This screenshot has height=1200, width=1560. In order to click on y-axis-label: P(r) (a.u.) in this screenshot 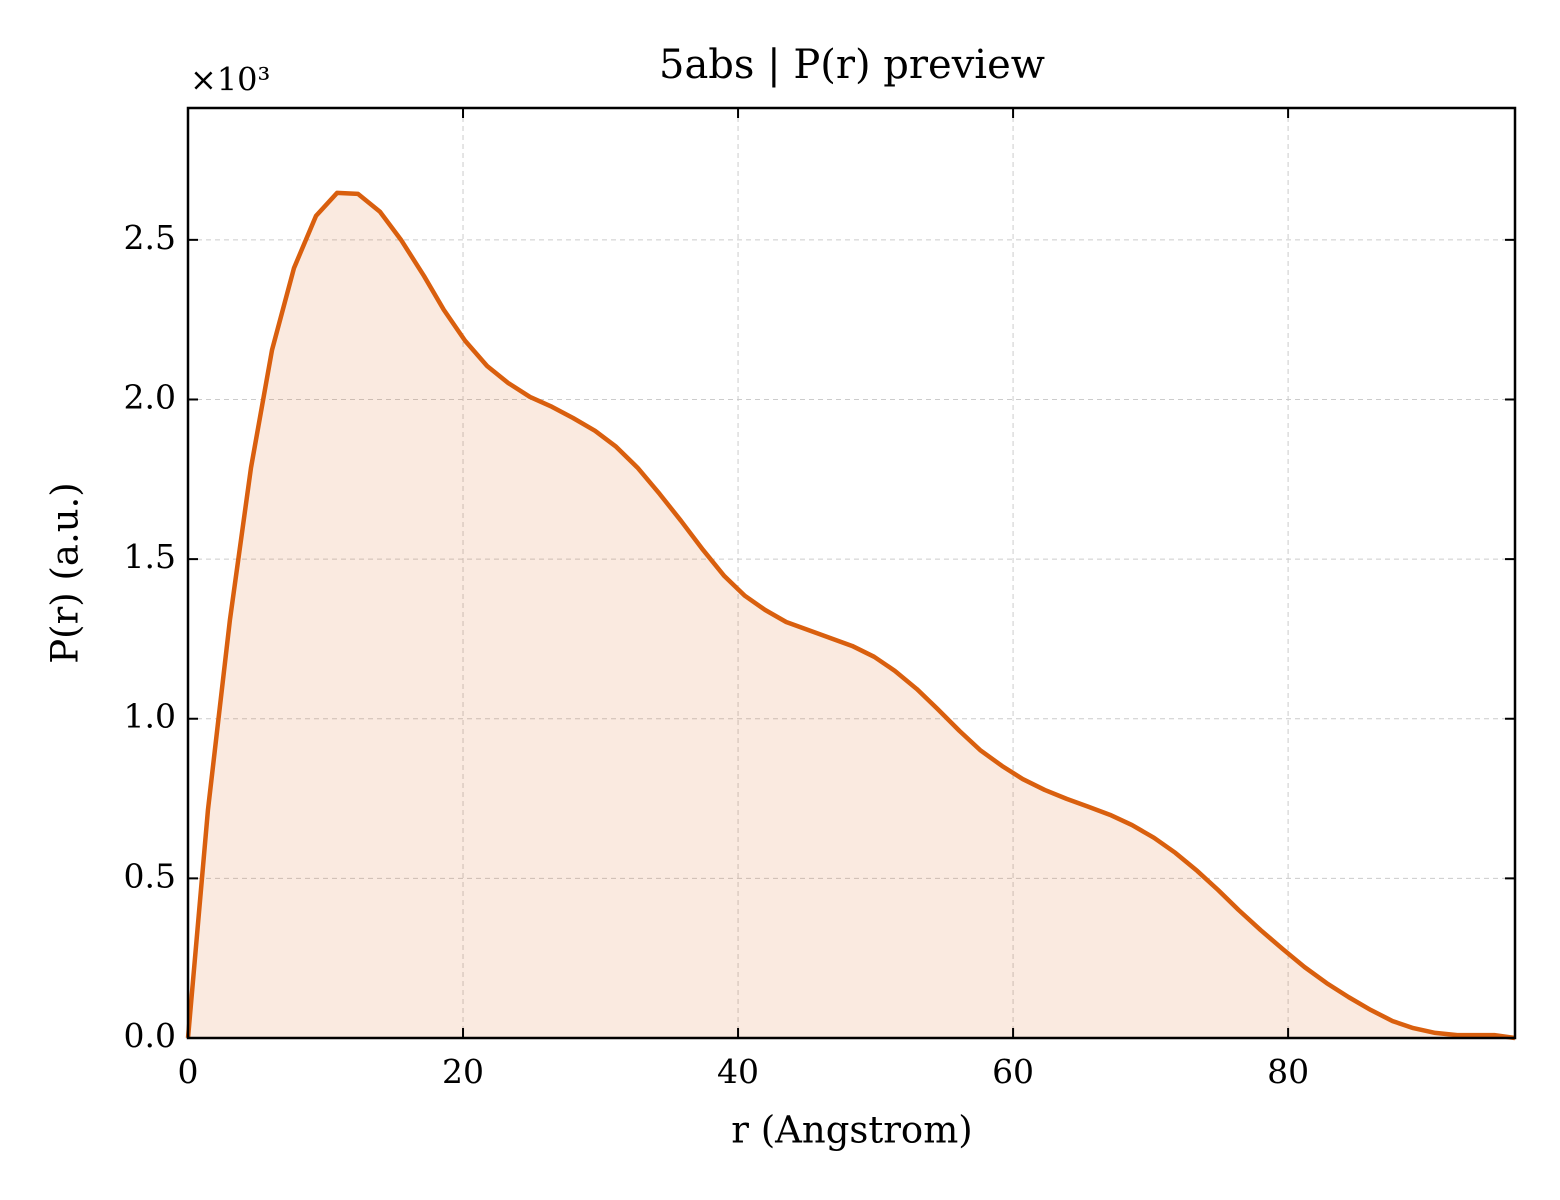, I will do `click(65, 573)`.